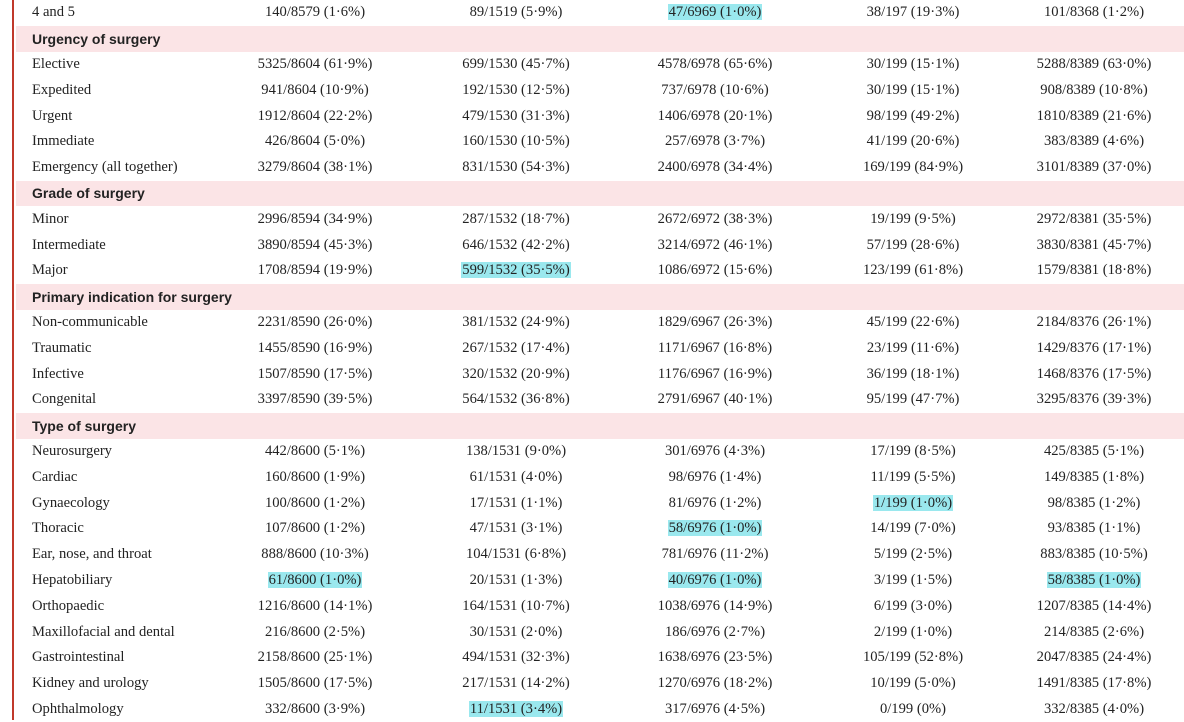 The width and height of the screenshot is (1184, 722). Describe the element at coordinates (68, 605) in the screenshot. I see `row-label: Orthopaedic` at that location.